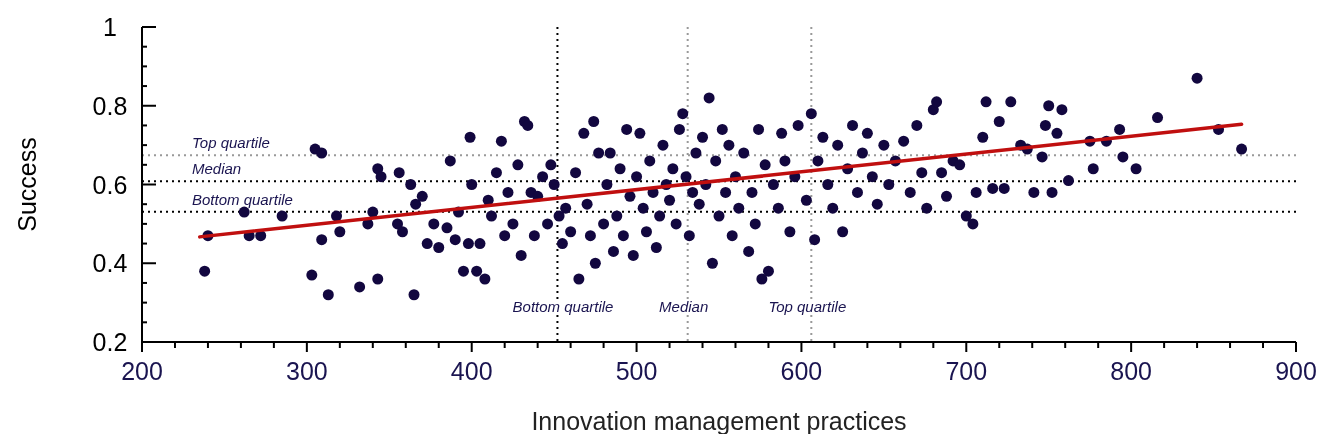 This screenshot has width=1327, height=442. I want to click on y-tick-label: 0.6, so click(110, 184).